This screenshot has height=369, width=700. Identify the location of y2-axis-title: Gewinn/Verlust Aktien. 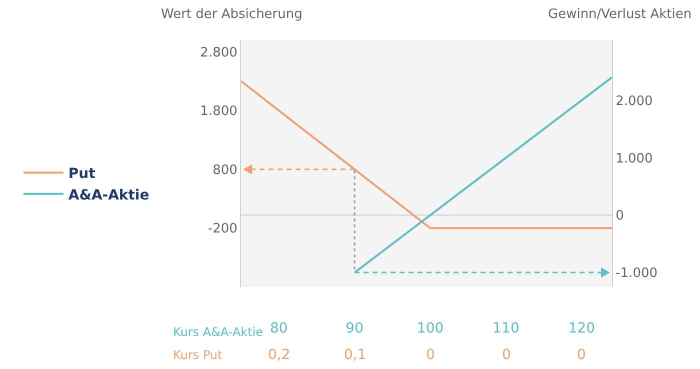
(620, 14).